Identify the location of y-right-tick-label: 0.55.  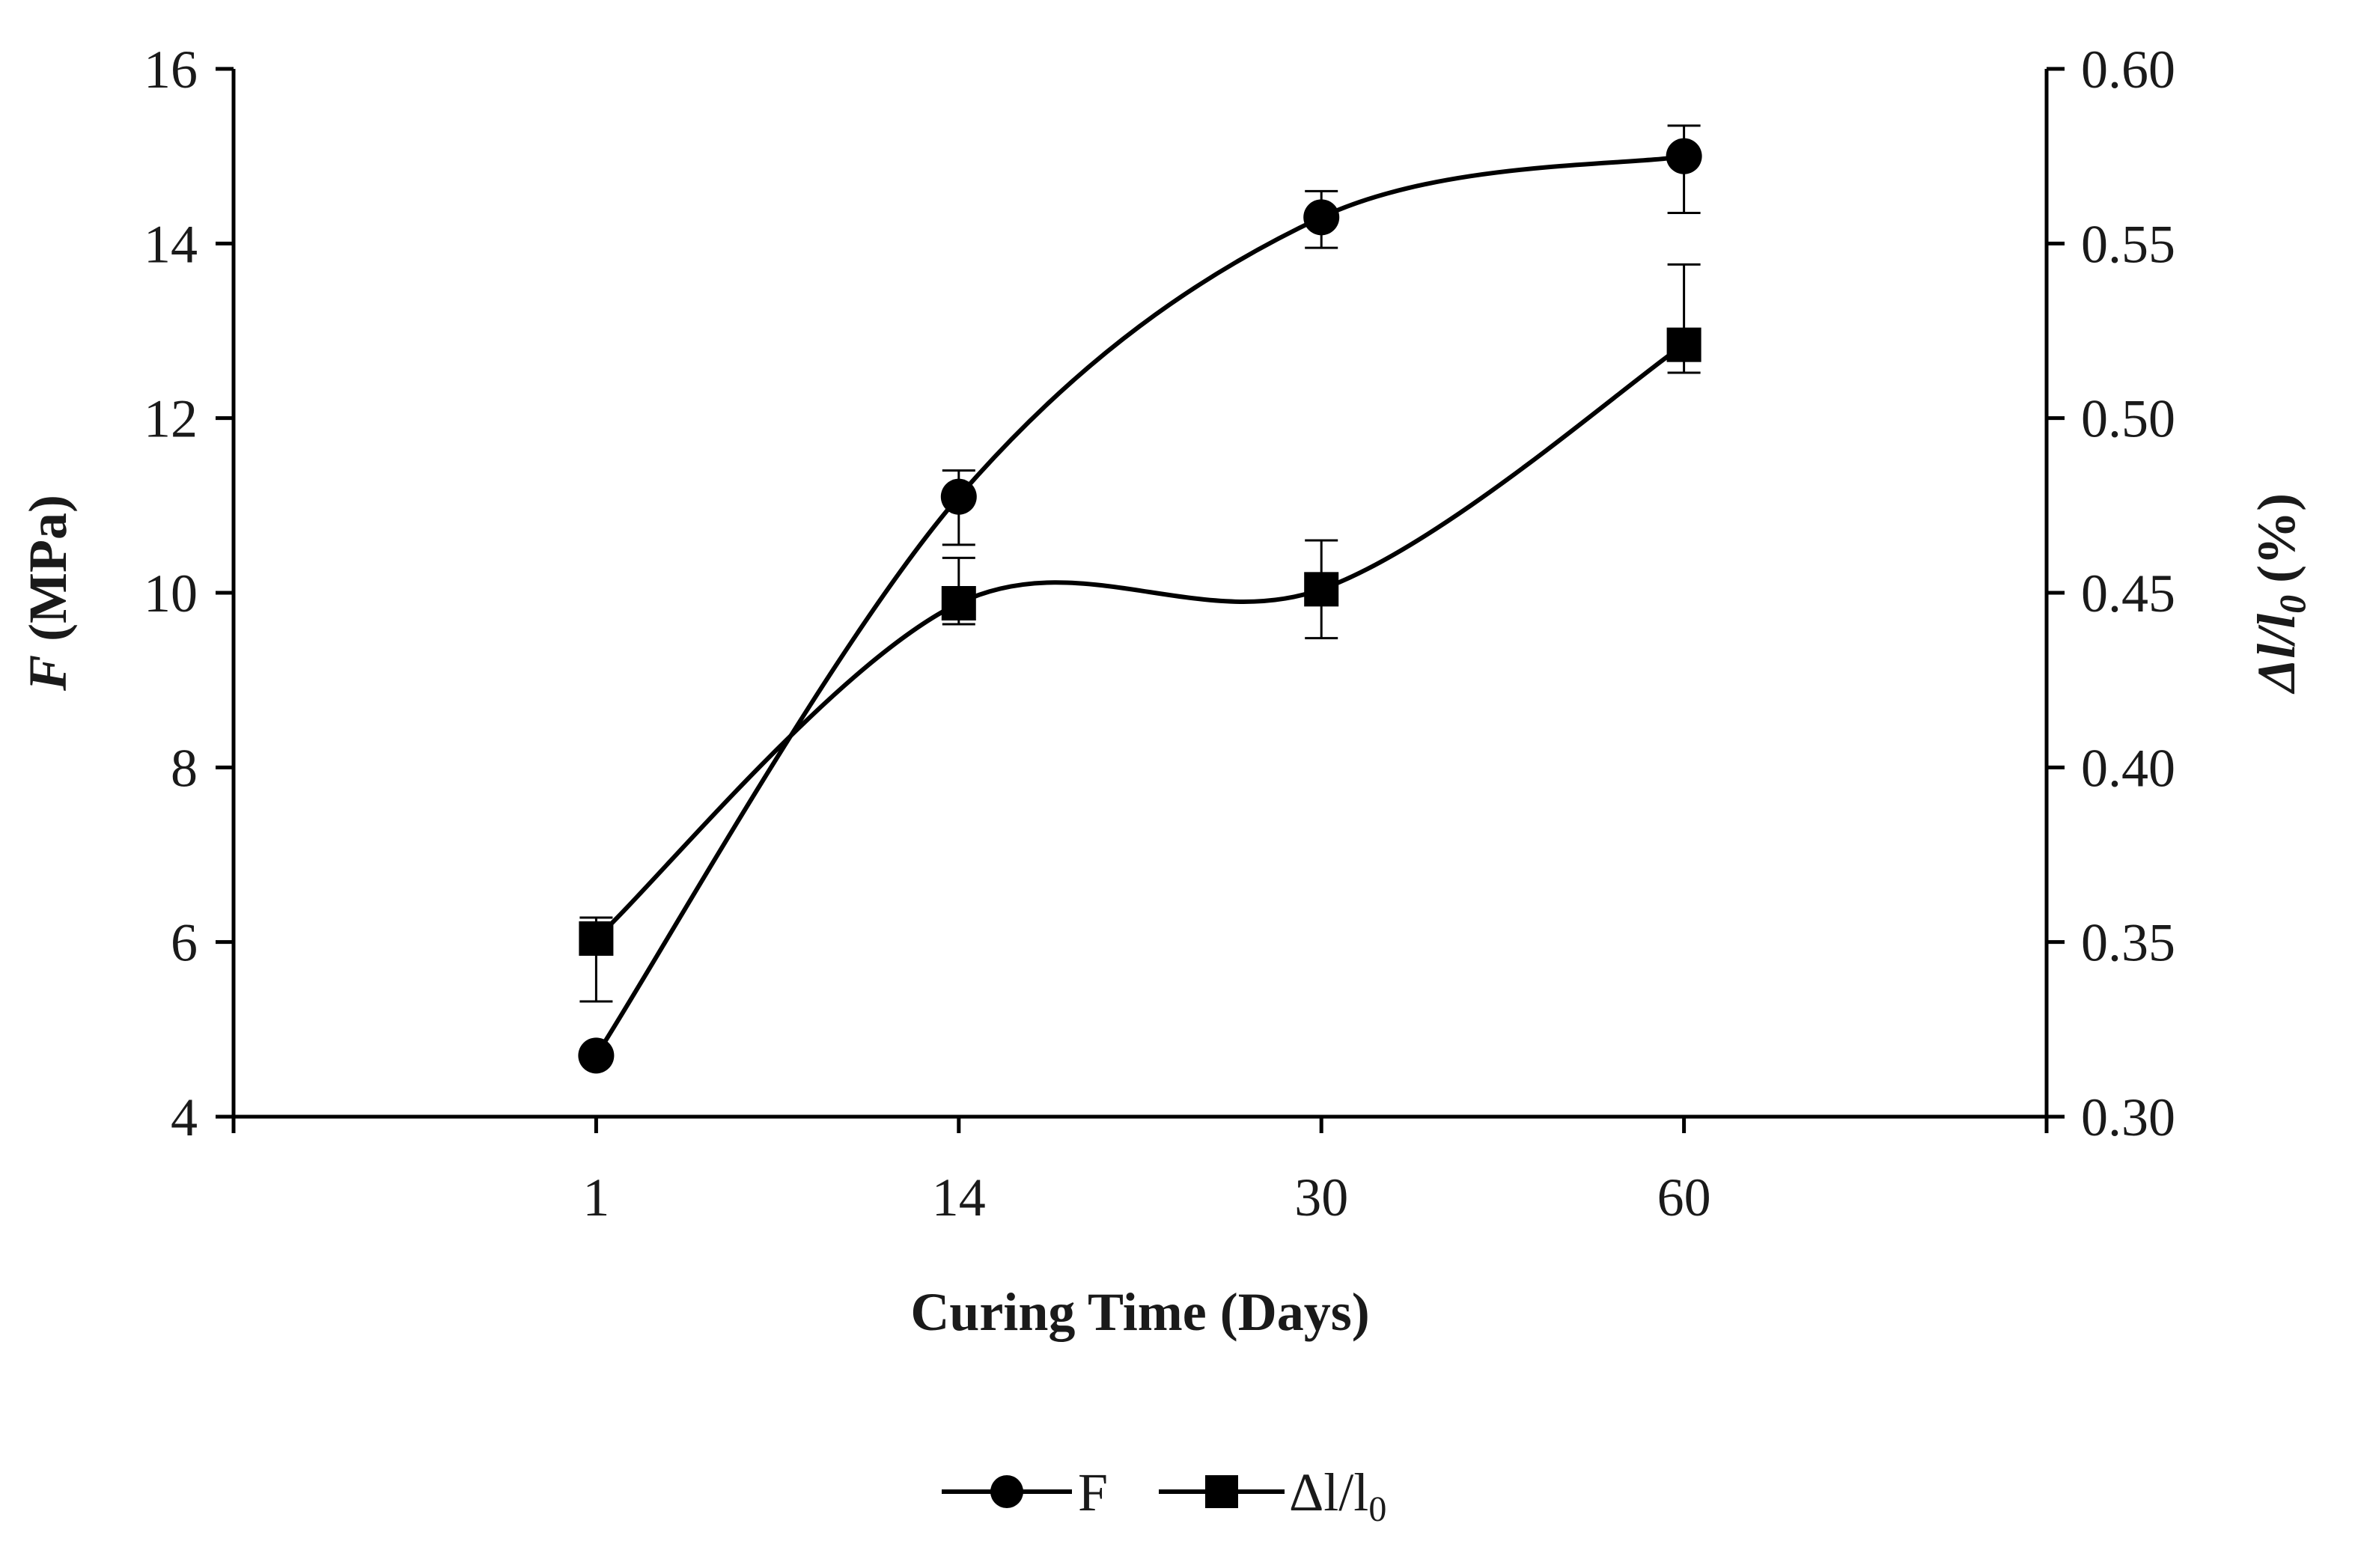
(2128, 244).